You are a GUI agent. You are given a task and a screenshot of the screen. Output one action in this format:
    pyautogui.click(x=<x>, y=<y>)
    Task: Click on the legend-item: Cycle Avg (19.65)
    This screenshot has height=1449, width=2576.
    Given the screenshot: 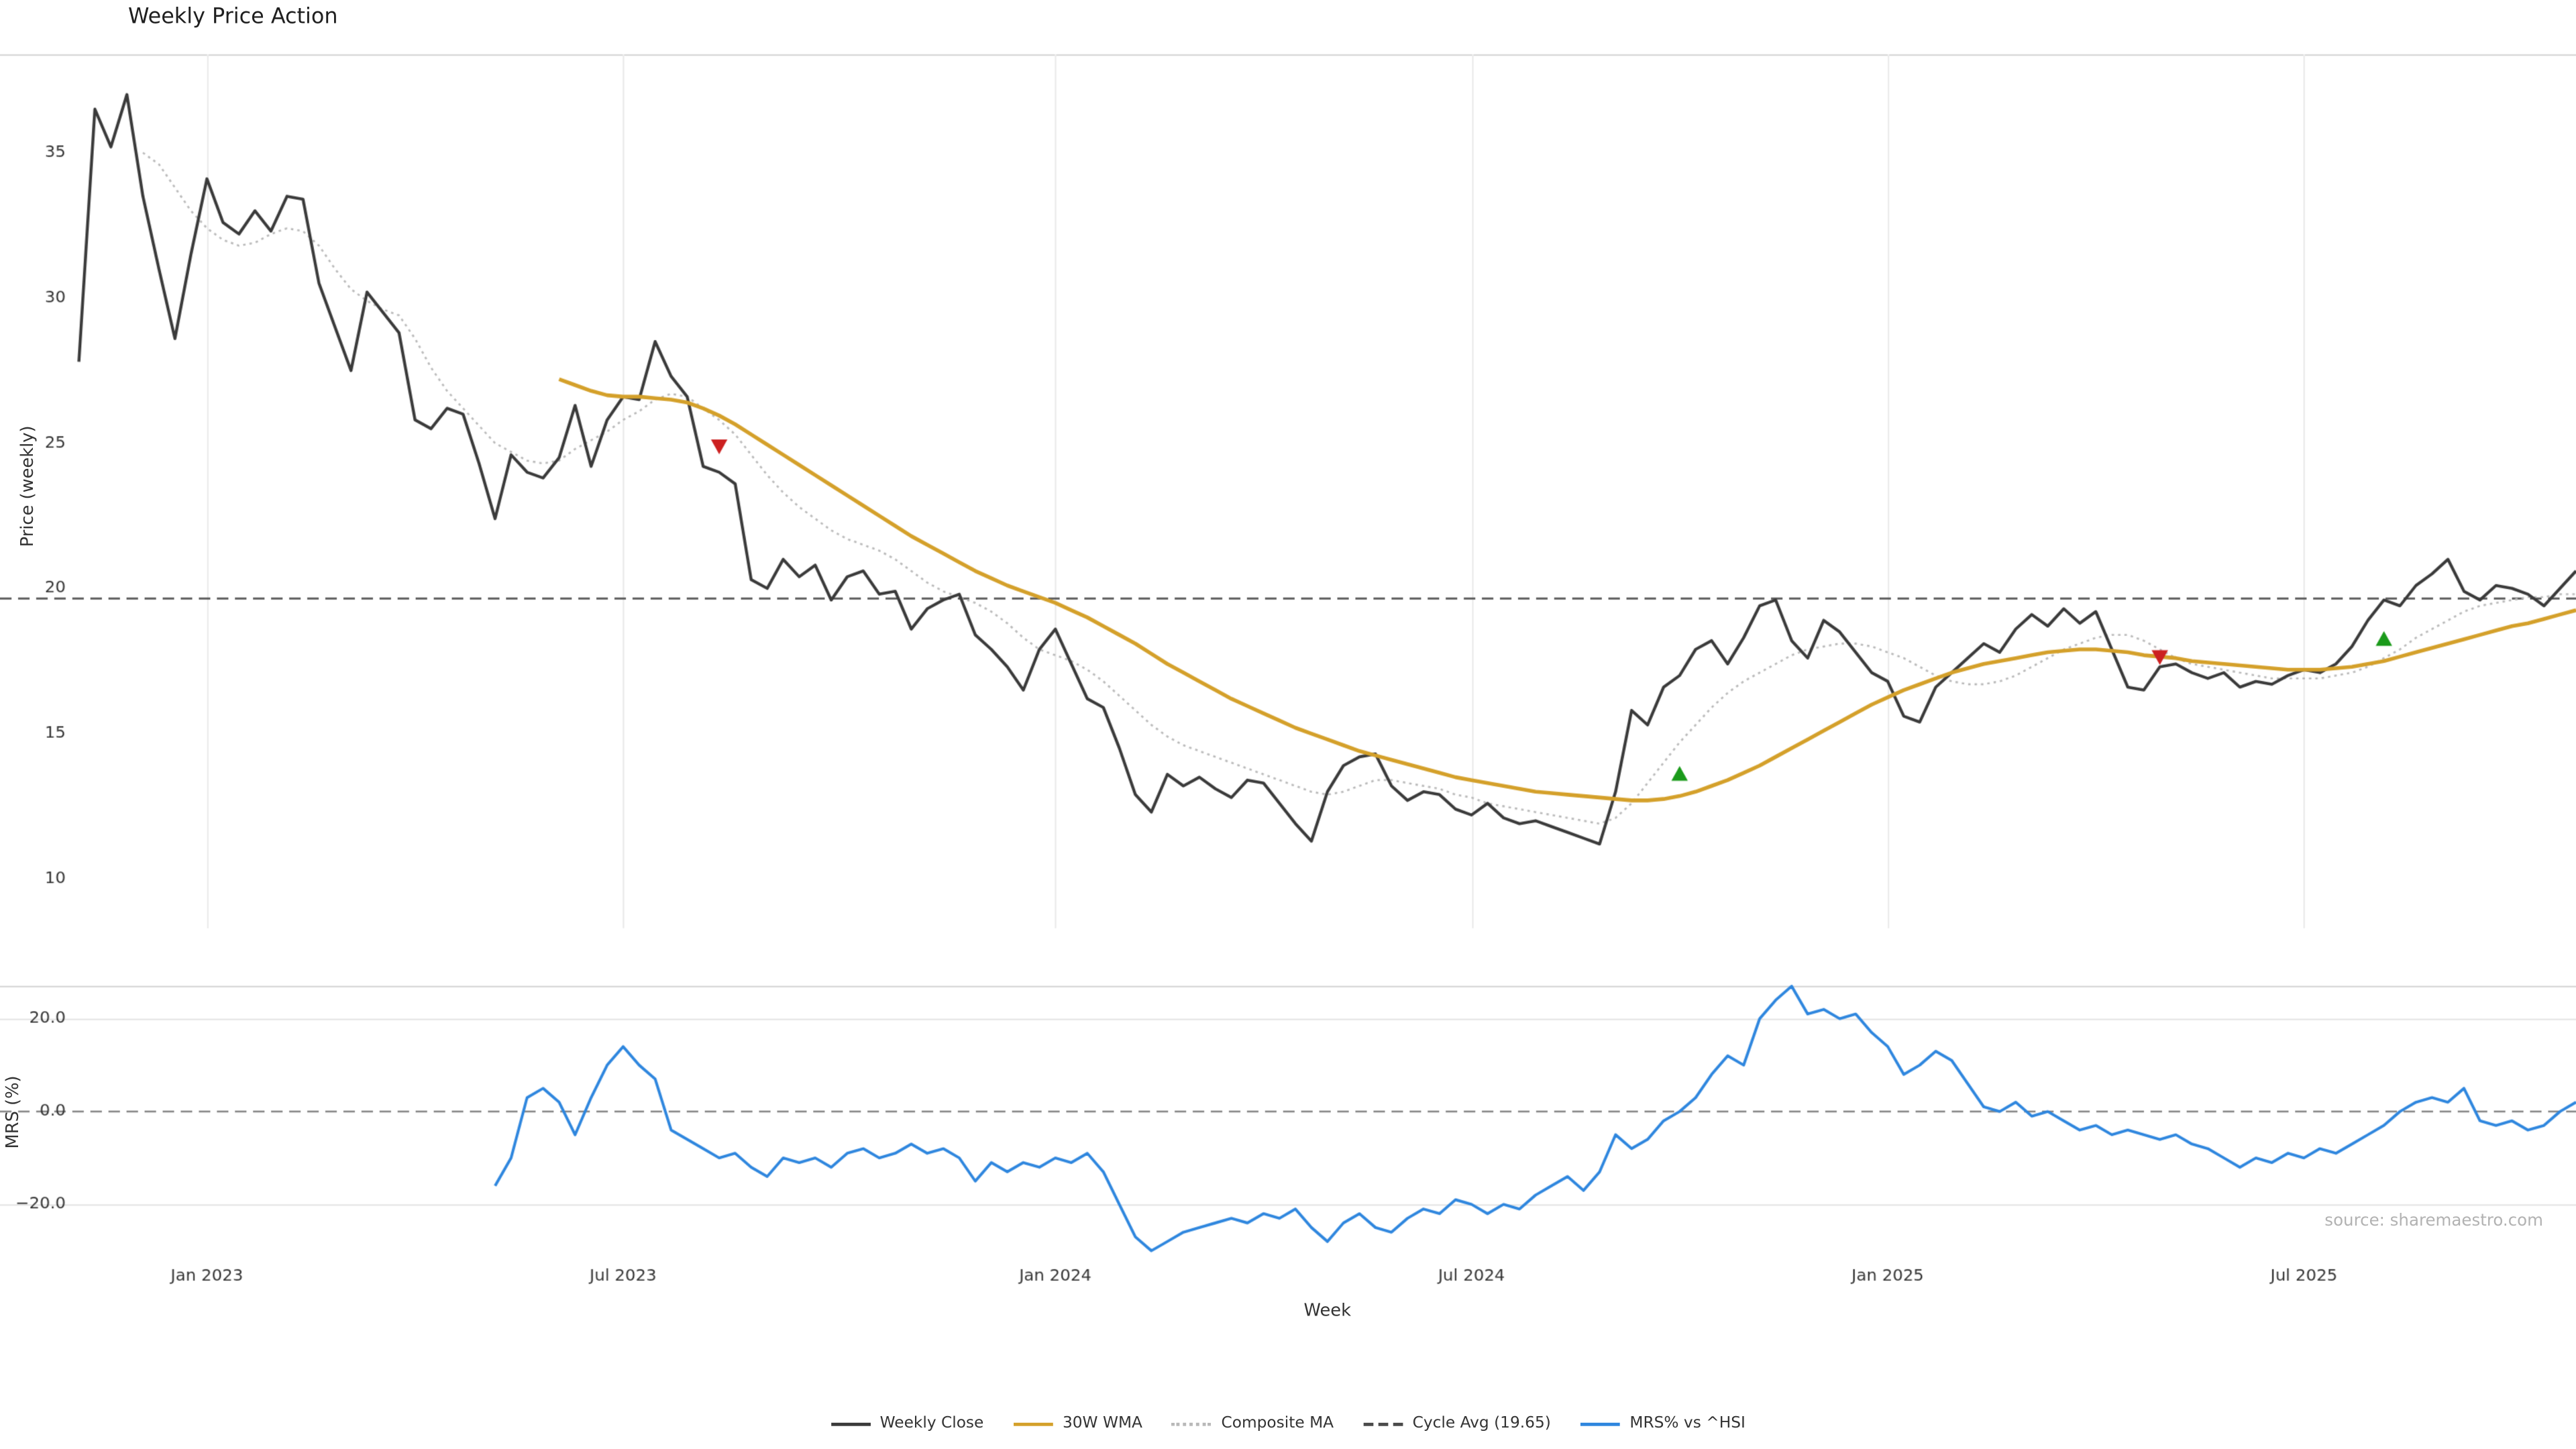 What is the action you would take?
    pyautogui.click(x=1457, y=1424)
    